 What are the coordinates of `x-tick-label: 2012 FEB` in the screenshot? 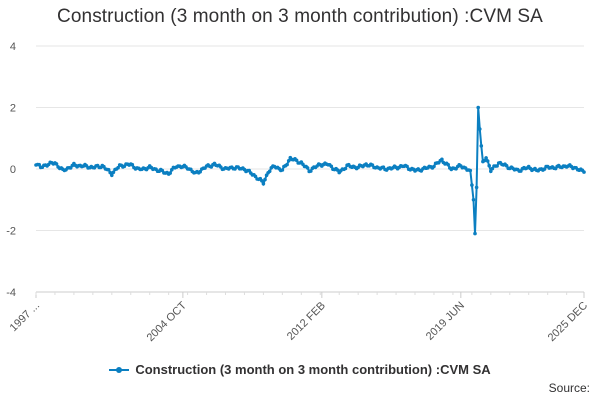 It's located at (306, 321).